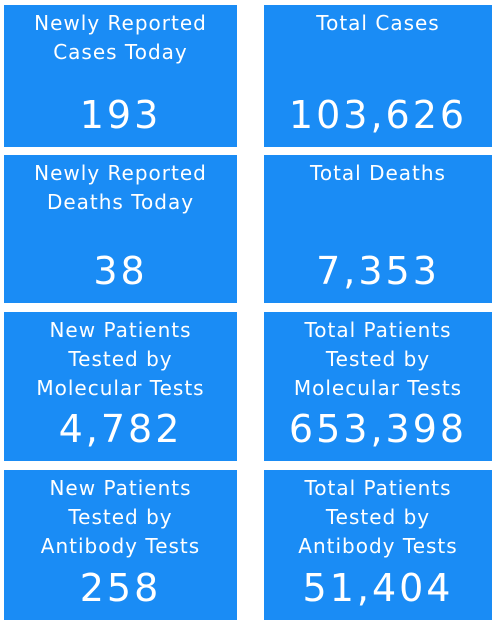 This screenshot has height=620, width=492. I want to click on tile-value: 7,353, so click(378, 271).